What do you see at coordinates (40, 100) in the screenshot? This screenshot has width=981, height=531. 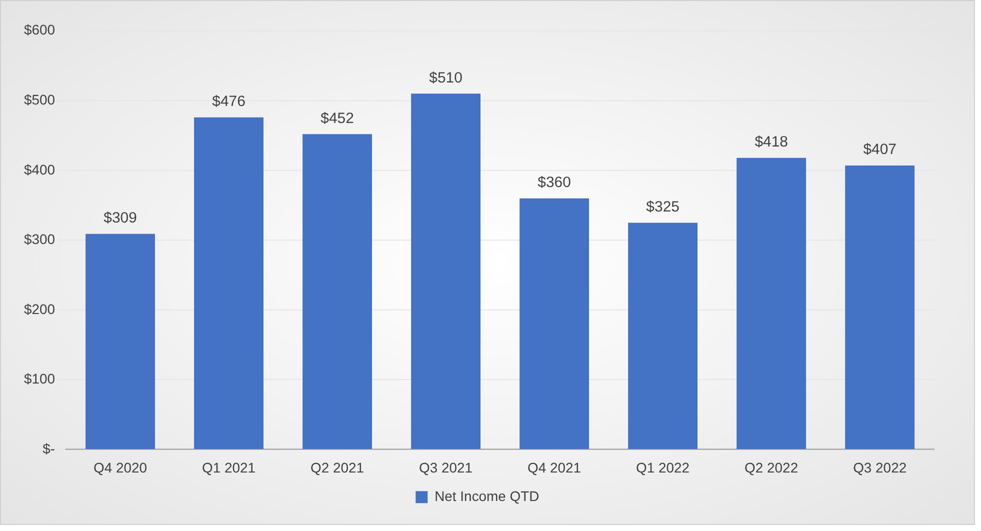 I see `y-tick-label: $500` at bounding box center [40, 100].